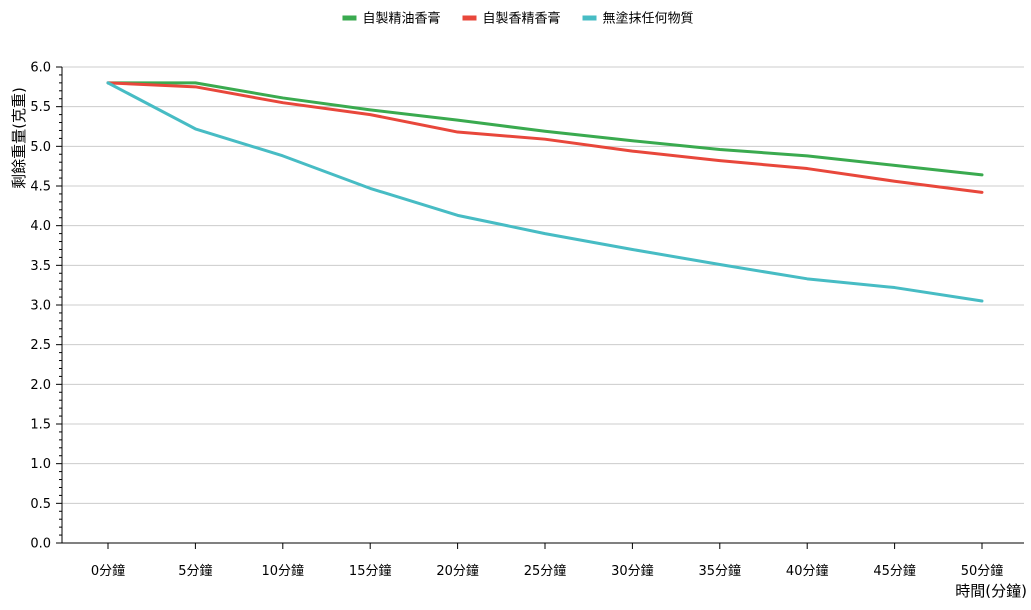 This screenshot has height=610, width=1031. Describe the element at coordinates (40, 187) in the screenshot. I see `y-tick-label: 4.5` at that location.